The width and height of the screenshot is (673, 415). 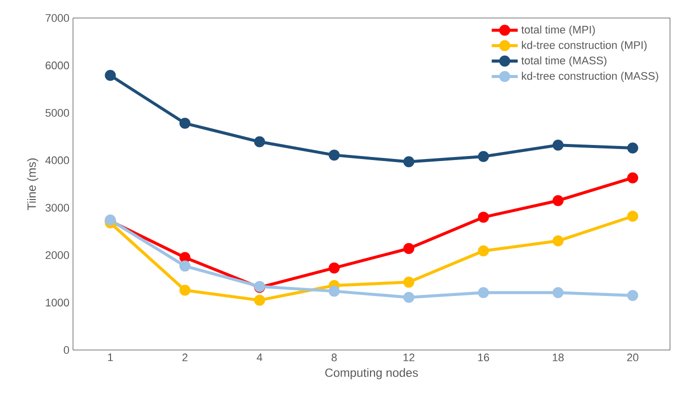 I want to click on legend-label: kd-tree construction (MPI), so click(x=584, y=46).